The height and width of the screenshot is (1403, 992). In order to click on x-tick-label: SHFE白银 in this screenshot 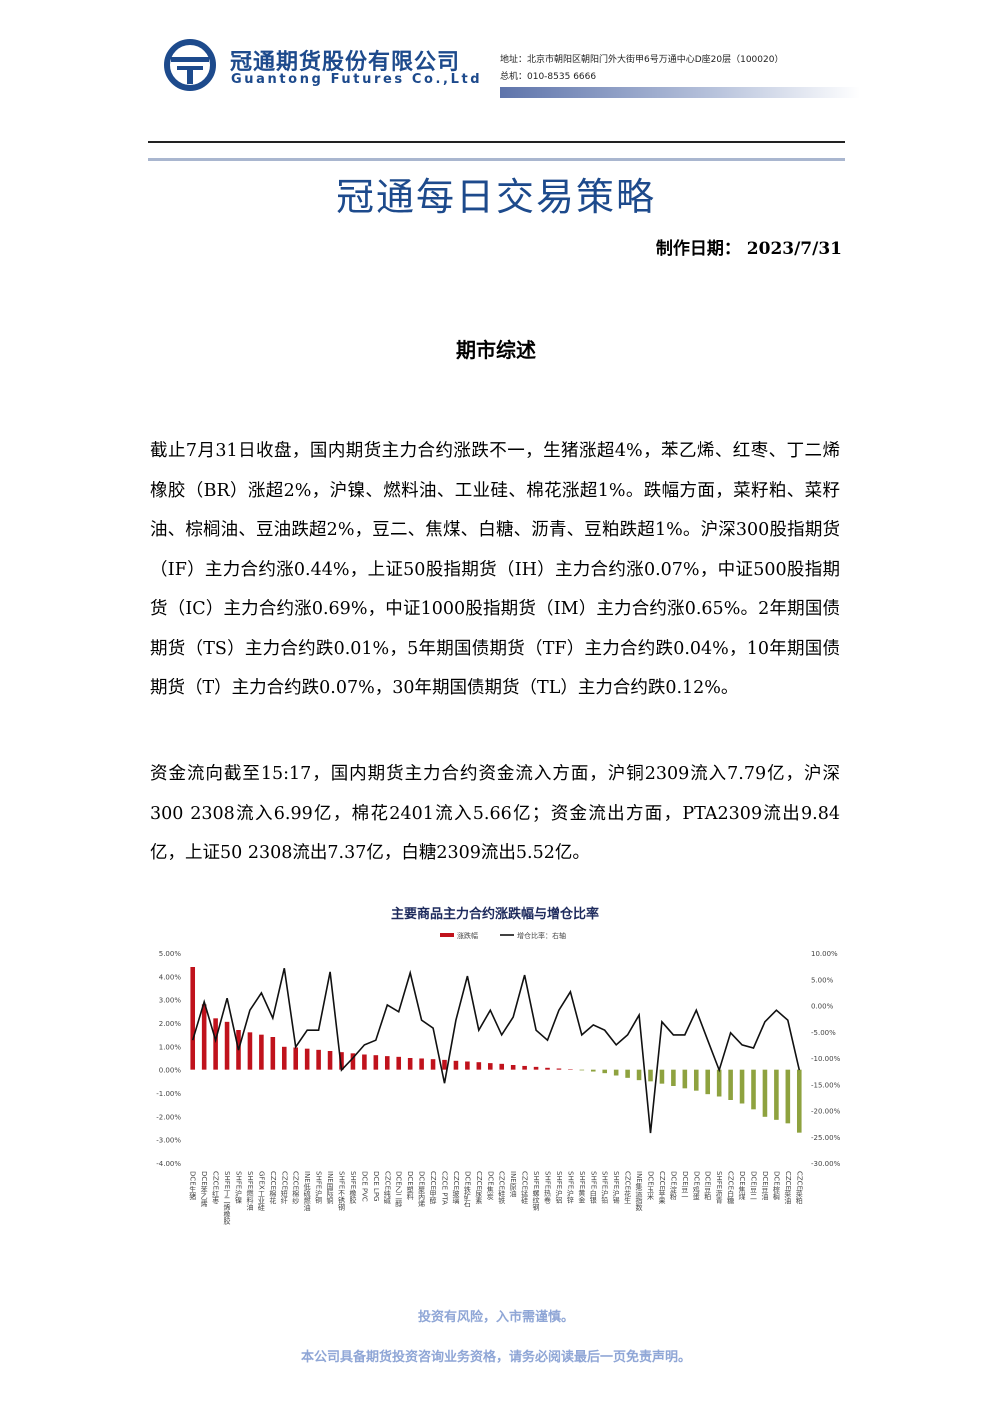, I will do `click(593, 1187)`.